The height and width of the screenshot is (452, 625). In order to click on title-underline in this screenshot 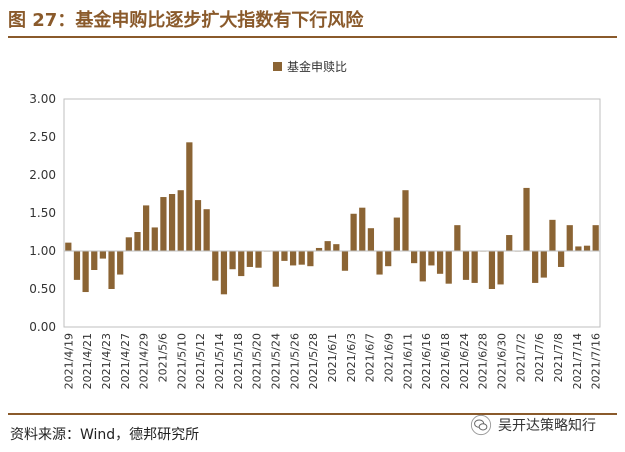, I will do `click(312, 37)`.